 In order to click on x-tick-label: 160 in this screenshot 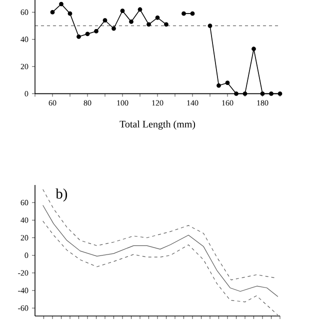, I will do `click(228, 103)`.